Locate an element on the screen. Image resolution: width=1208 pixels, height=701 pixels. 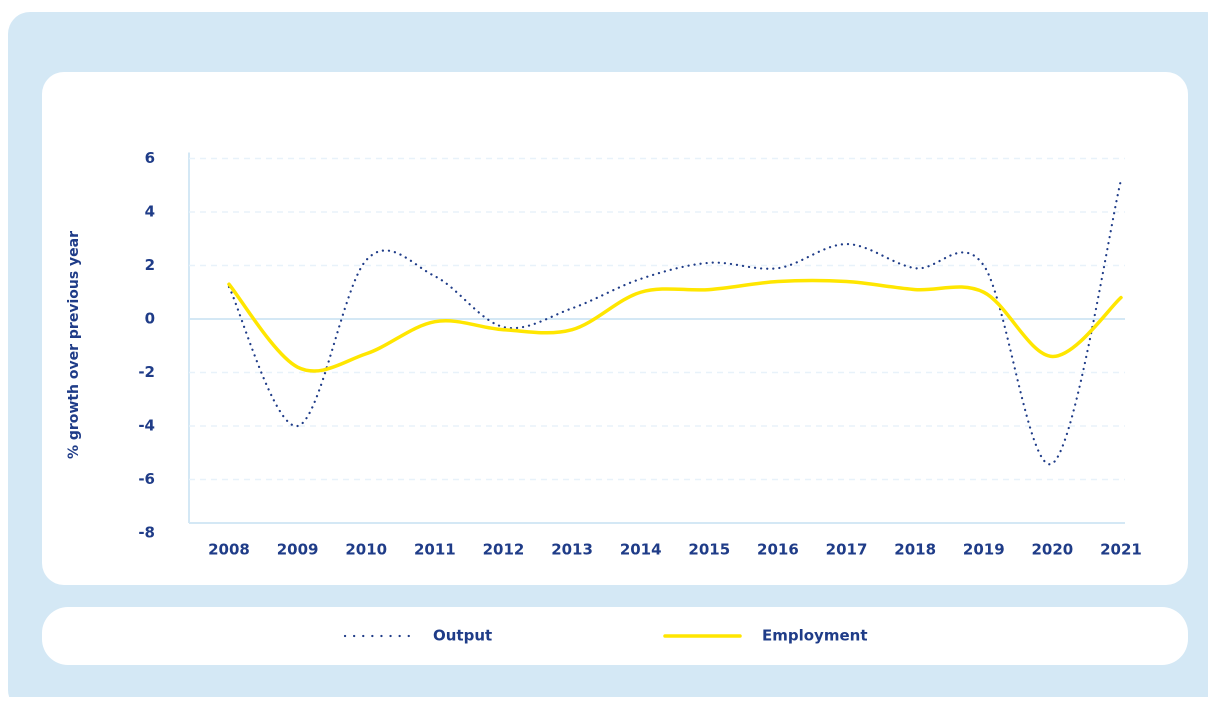
y-tick-label: 0 is located at coordinates (150, 319).